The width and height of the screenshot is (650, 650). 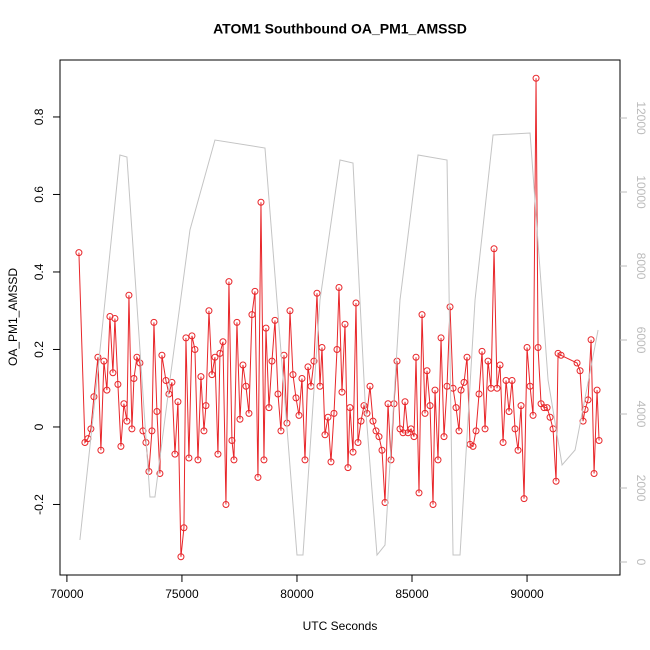 I want to click on x-tick-label: 90000, so click(x=527, y=594).